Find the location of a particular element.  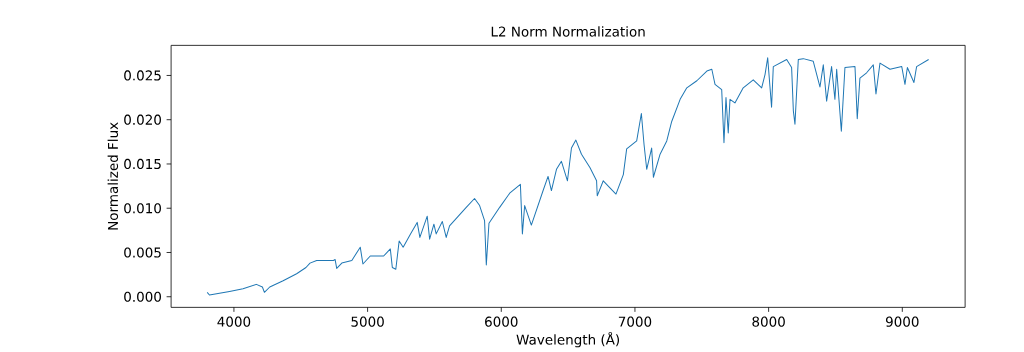

y-tick-label: 0.010 is located at coordinates (142, 208).